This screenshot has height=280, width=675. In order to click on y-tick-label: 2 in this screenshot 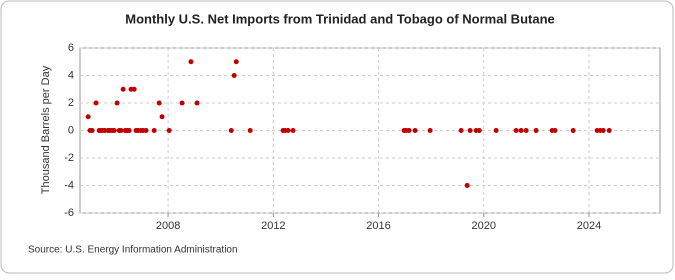, I will do `click(71, 103)`.